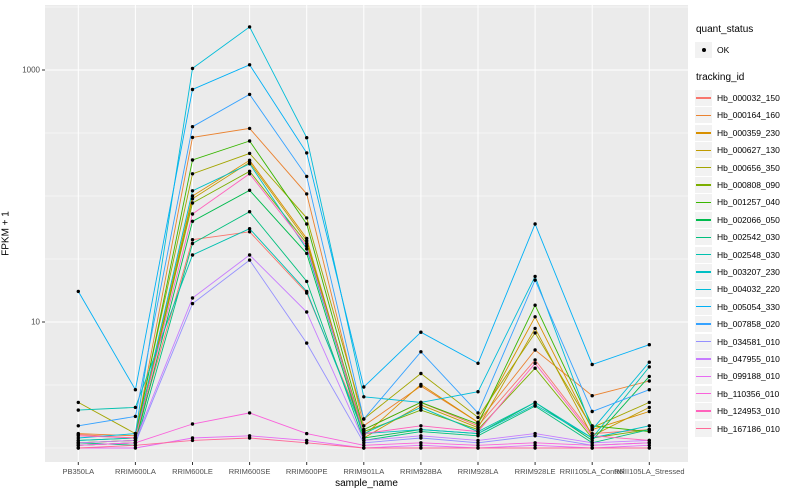  What do you see at coordinates (35, 322) in the screenshot?
I see `y-tick-label: 10` at bounding box center [35, 322].